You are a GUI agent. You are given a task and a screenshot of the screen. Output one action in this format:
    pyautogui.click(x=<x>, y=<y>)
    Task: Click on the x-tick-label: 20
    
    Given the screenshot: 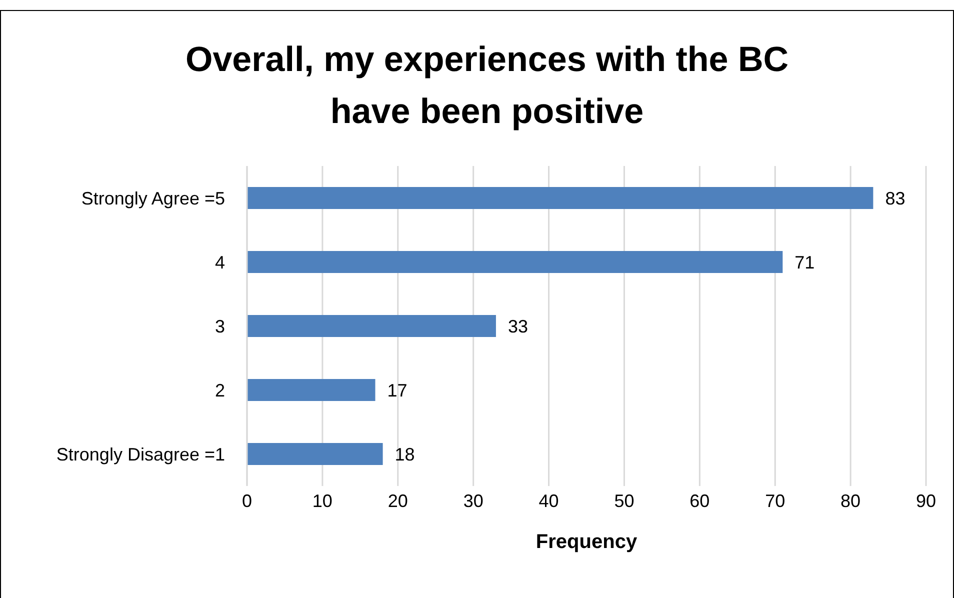 What is the action you would take?
    pyautogui.click(x=398, y=500)
    